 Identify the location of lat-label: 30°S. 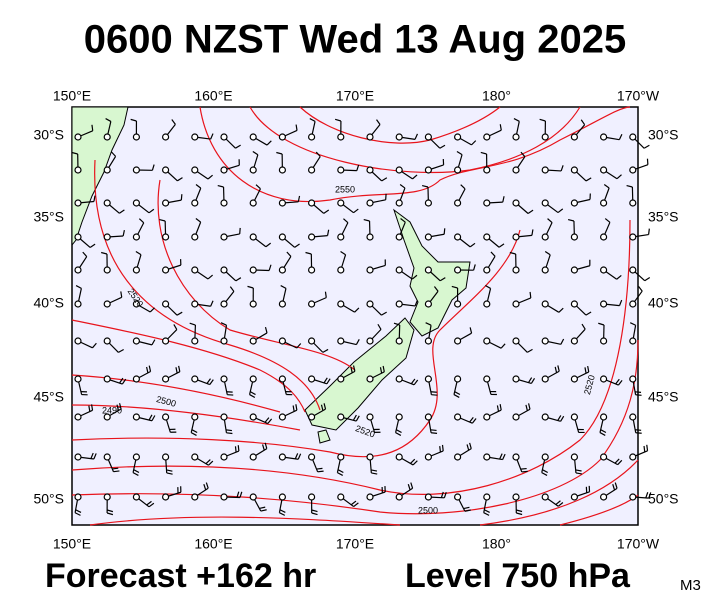
(48, 135).